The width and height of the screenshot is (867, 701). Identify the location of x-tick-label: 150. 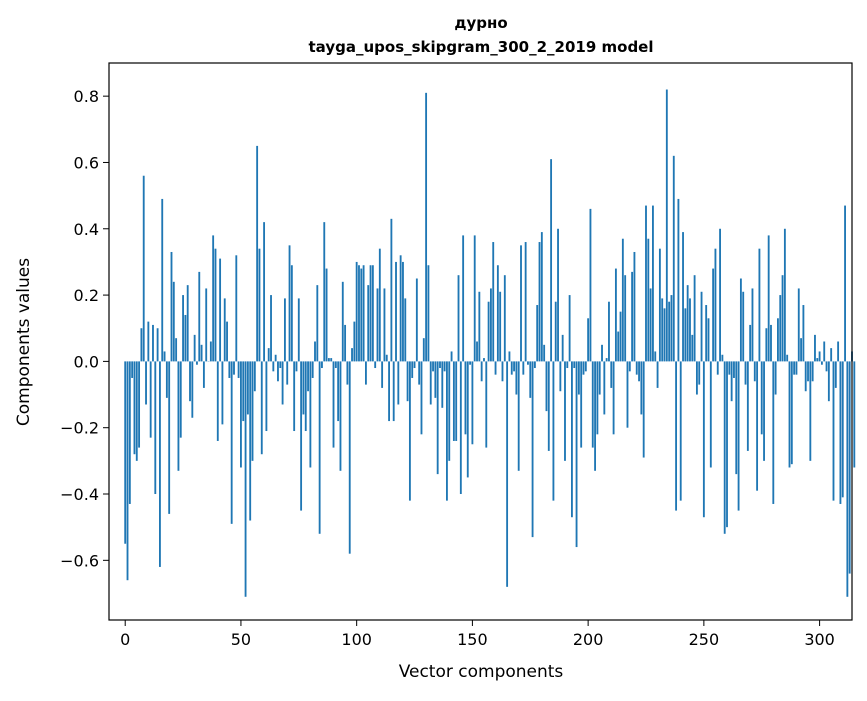
(472, 639).